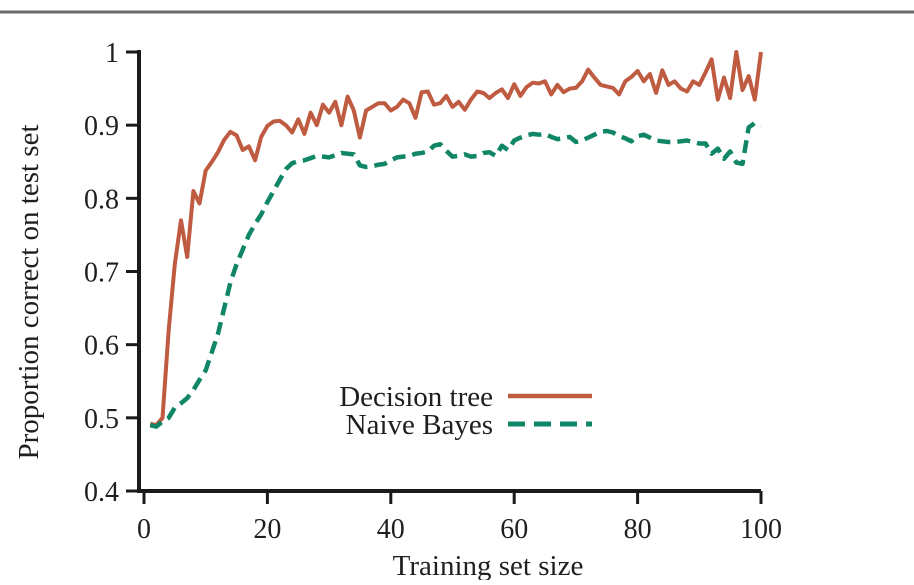 The image size is (914, 585). What do you see at coordinates (101, 492) in the screenshot?
I see `y-tick-label: 0.4` at bounding box center [101, 492].